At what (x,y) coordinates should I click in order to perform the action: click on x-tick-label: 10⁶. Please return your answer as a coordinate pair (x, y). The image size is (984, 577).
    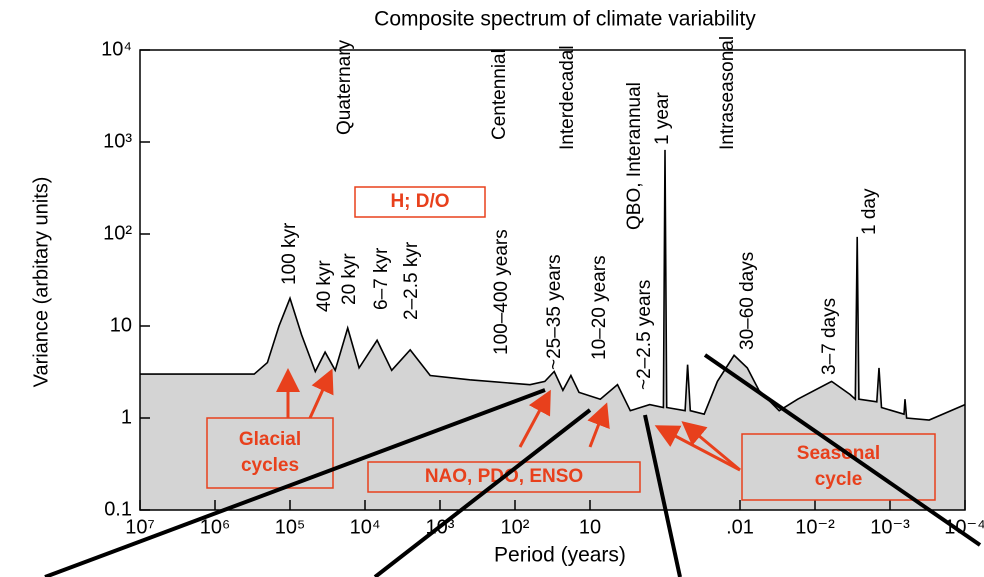
    Looking at the image, I should click on (215, 527).